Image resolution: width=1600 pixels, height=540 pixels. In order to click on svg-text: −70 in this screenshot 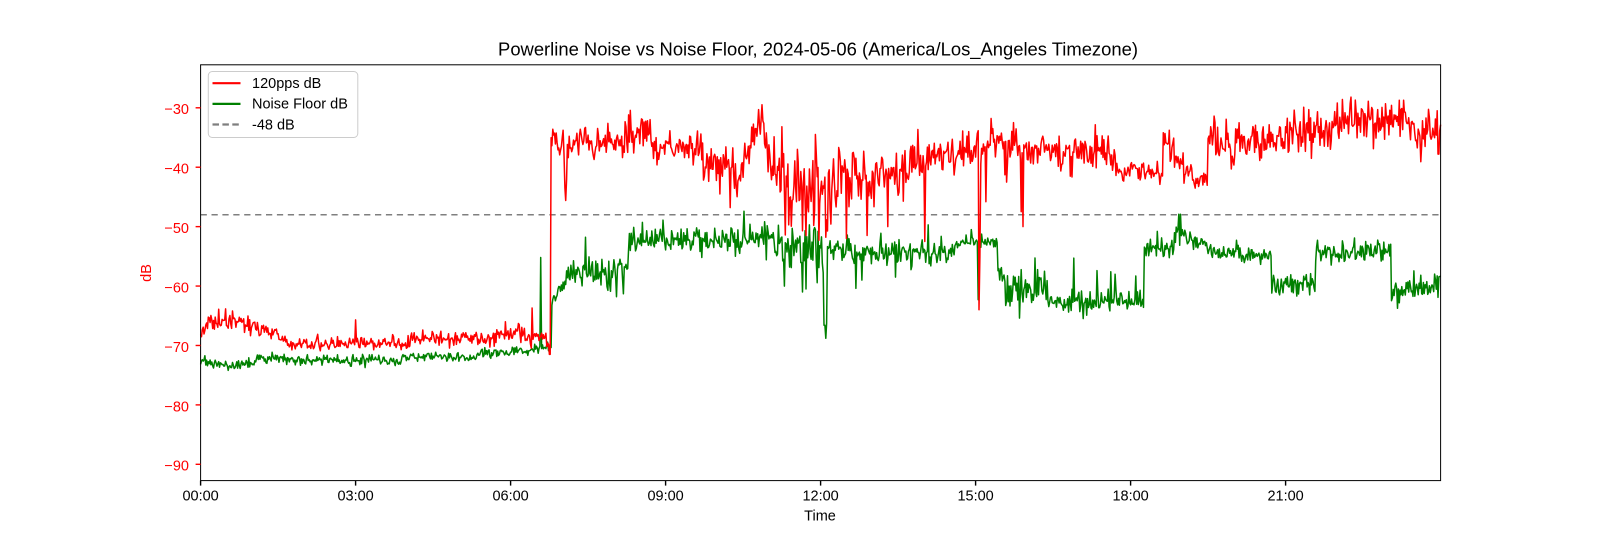, I will do `click(176, 348)`.